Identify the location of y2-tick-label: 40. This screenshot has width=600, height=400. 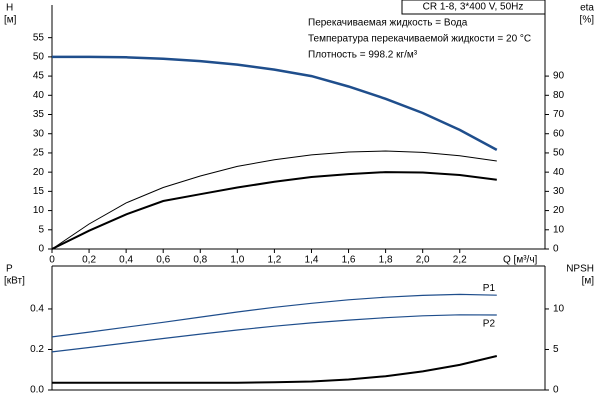
(559, 172).